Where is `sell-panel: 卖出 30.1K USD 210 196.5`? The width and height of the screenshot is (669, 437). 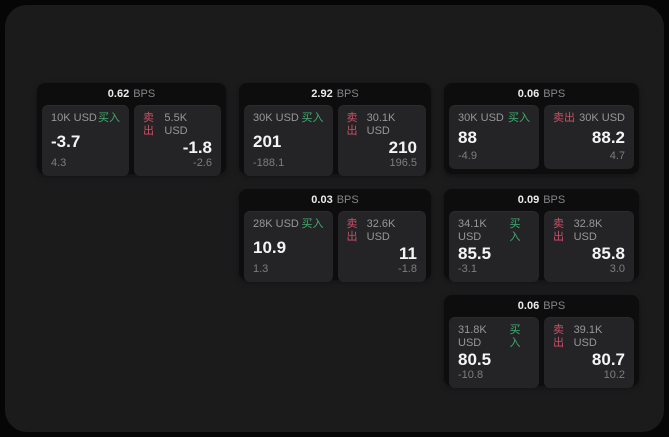
sell-panel: 卖出 30.1K USD 210 196.5 is located at coordinates (381, 140).